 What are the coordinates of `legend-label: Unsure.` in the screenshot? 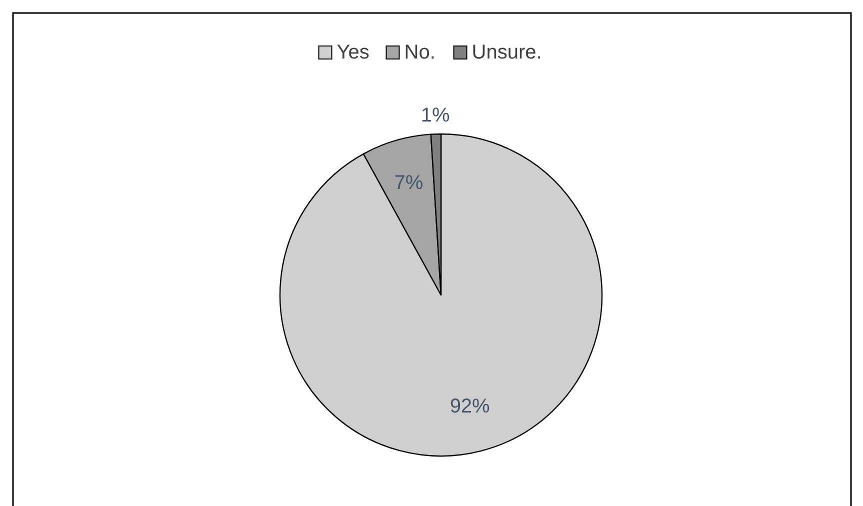 It's located at (507, 52).